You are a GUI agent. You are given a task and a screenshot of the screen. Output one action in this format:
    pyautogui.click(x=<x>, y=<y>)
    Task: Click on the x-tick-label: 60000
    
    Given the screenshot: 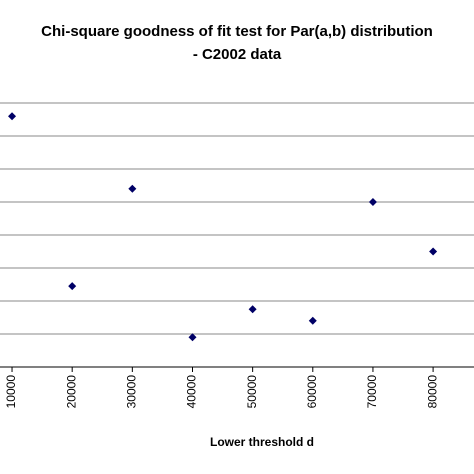 What is the action you would take?
    pyautogui.click(x=312, y=392)
    